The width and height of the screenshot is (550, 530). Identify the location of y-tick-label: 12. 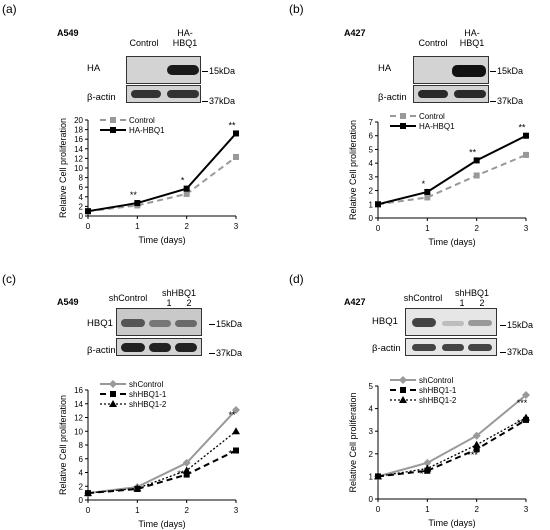
(78, 418).